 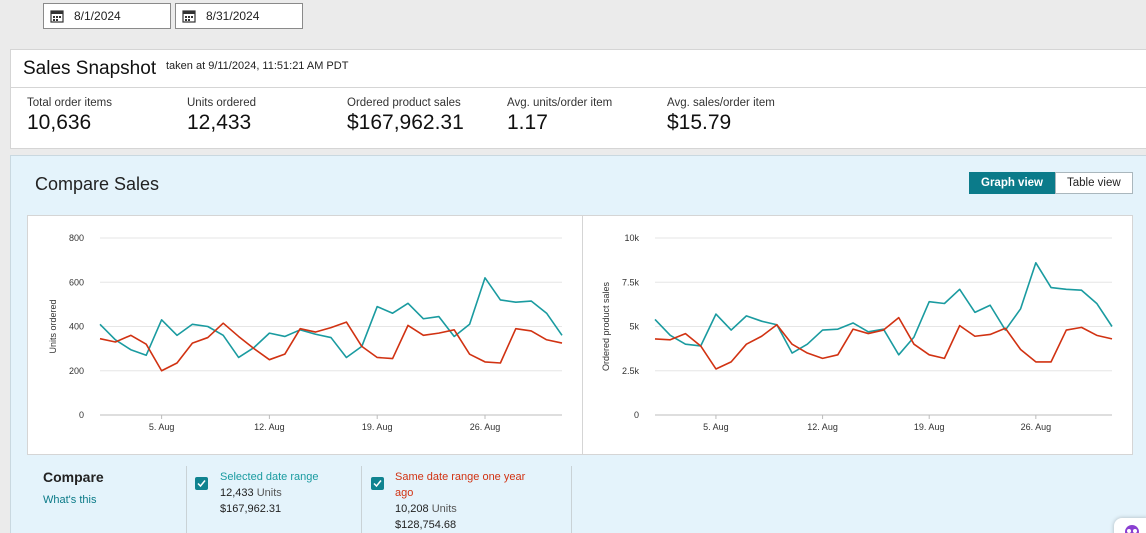 I want to click on chart1-x-tick-label: 5. Aug, so click(x=716, y=427).